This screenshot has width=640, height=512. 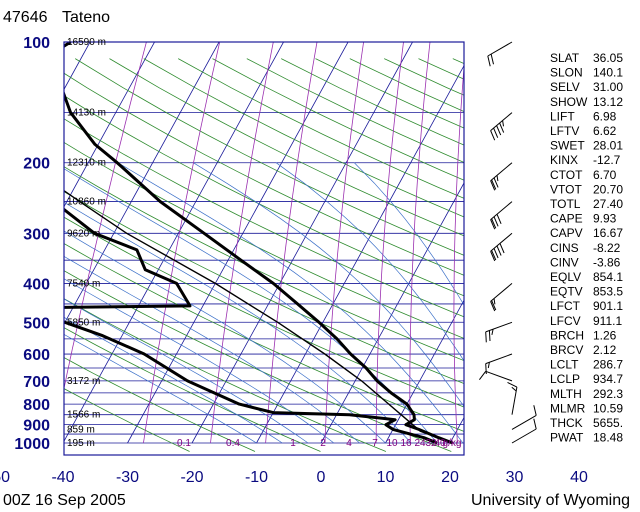 What do you see at coordinates (608, 204) in the screenshot?
I see `index-value: 27.40` at bounding box center [608, 204].